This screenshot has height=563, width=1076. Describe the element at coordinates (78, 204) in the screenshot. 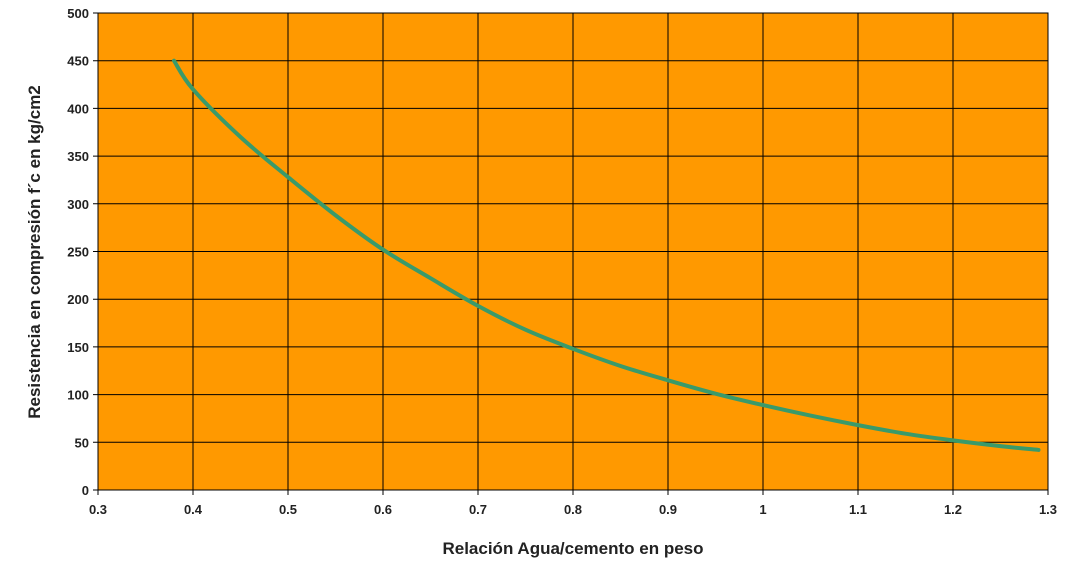

I see `y-tick-label: 300` at that location.